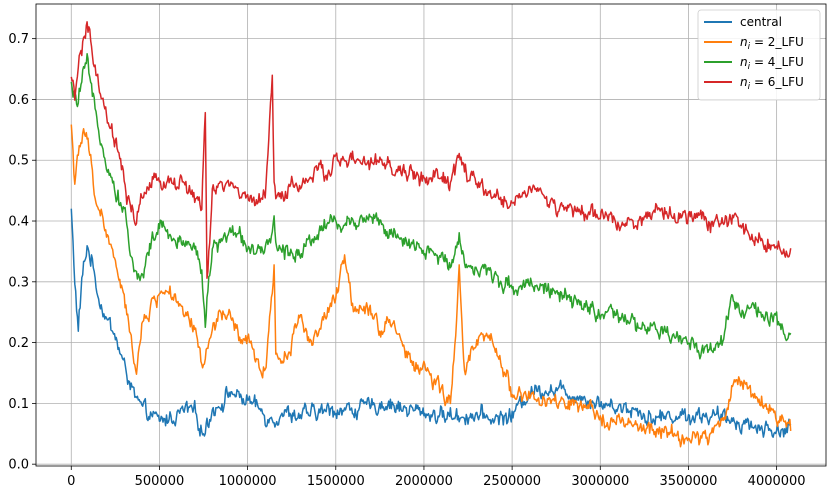  What do you see at coordinates (512, 481) in the screenshot?
I see `x-tick-label: 2500000` at bounding box center [512, 481].